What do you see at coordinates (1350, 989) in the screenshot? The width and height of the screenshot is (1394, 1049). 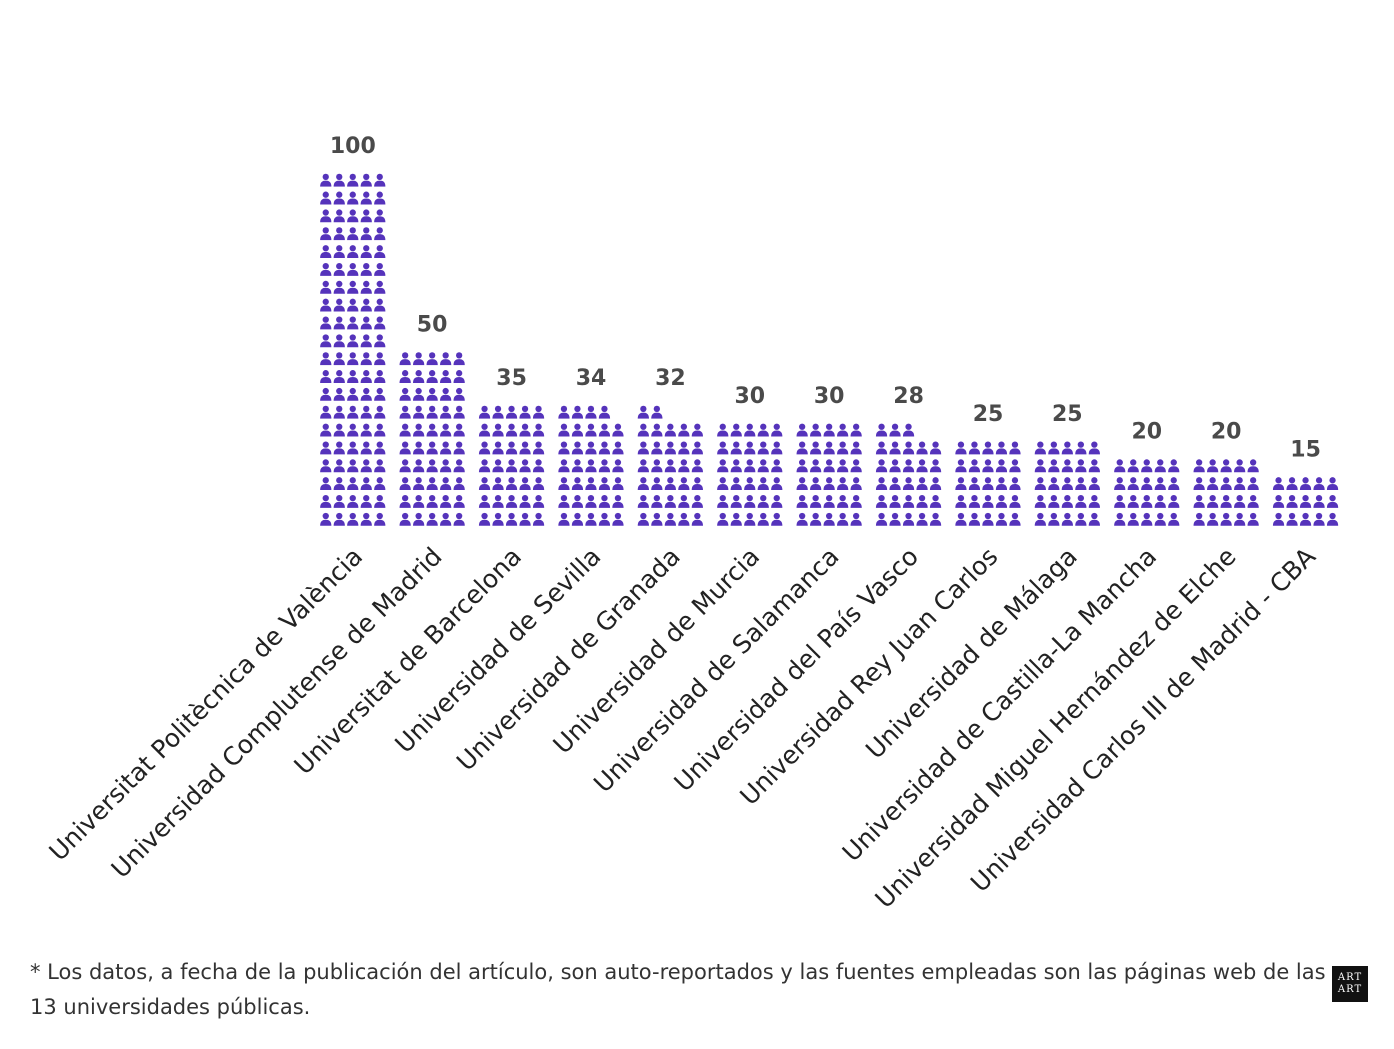 I see `logo-line-2: ART` at bounding box center [1350, 989].